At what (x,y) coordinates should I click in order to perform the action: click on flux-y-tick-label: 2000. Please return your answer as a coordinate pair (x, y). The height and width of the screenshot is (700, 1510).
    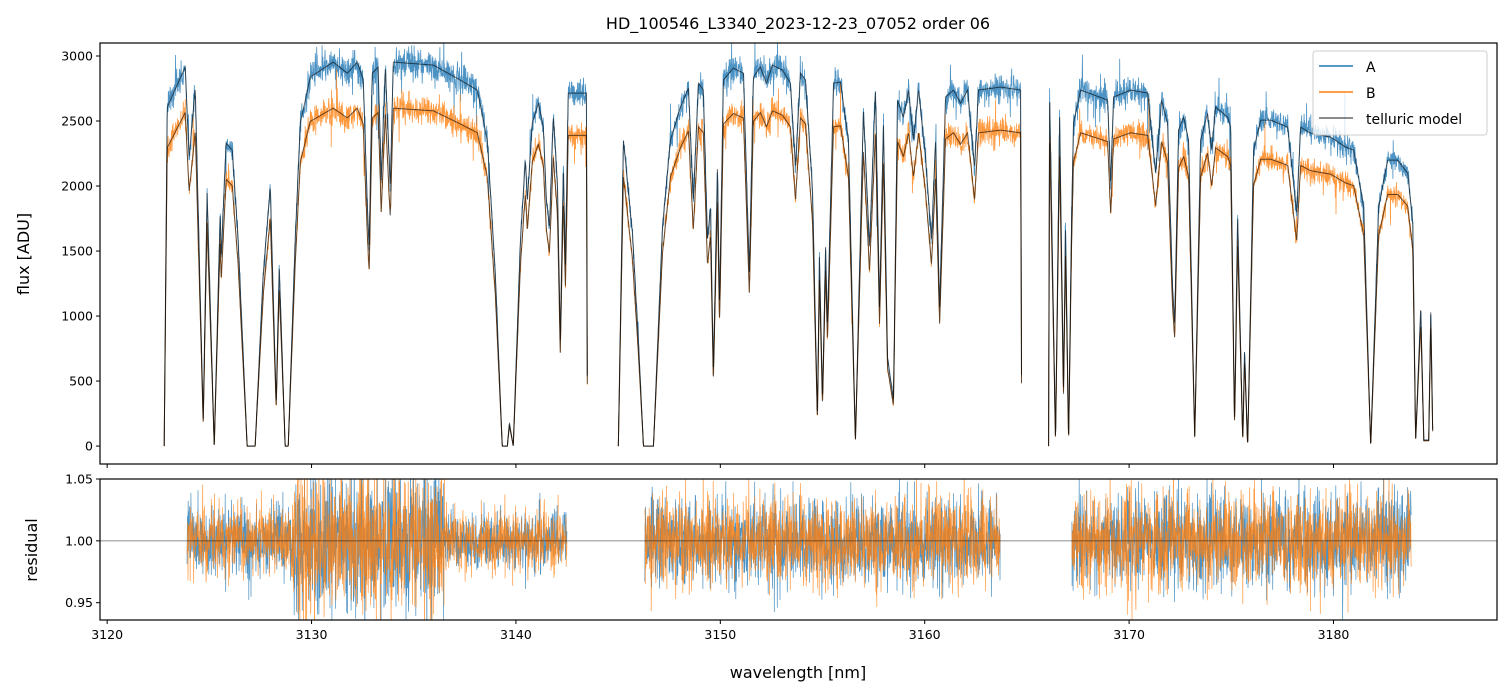
    Looking at the image, I should click on (77, 186).